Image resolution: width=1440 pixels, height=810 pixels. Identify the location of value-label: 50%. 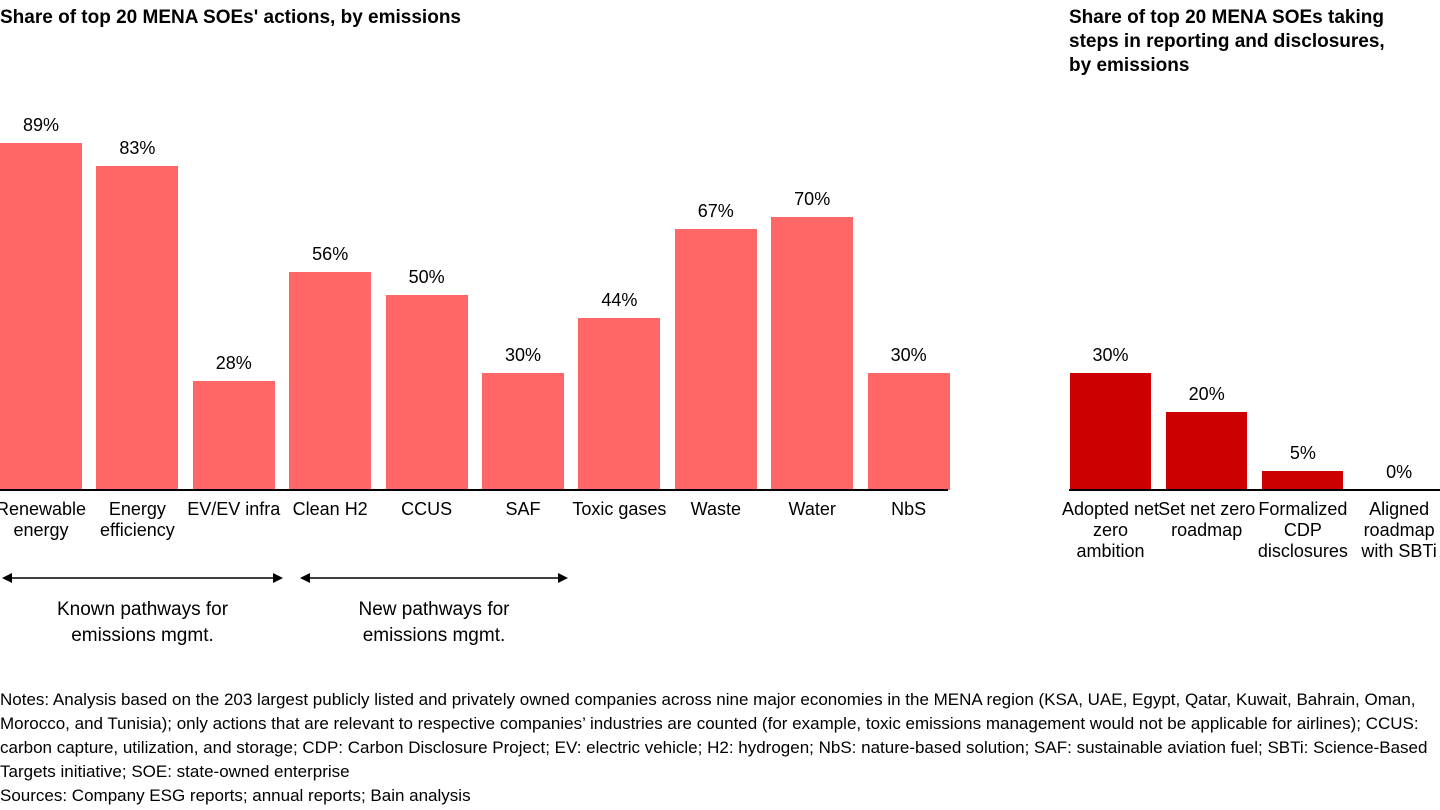
(426, 277).